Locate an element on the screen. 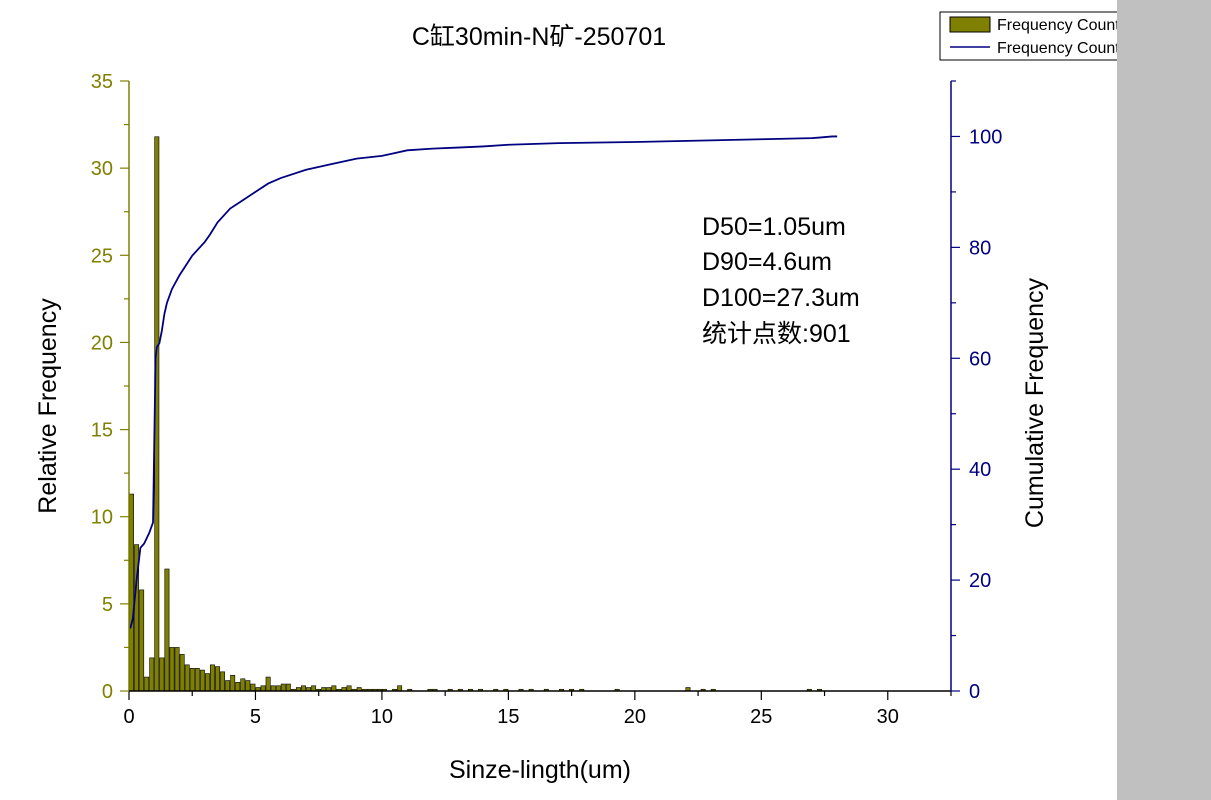  x-tick-label: 5 is located at coordinates (255, 717).